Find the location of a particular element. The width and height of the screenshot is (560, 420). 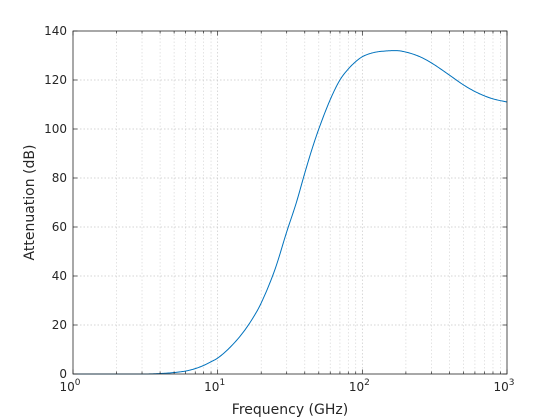

y-tick-label: 0 is located at coordinates (63, 374).